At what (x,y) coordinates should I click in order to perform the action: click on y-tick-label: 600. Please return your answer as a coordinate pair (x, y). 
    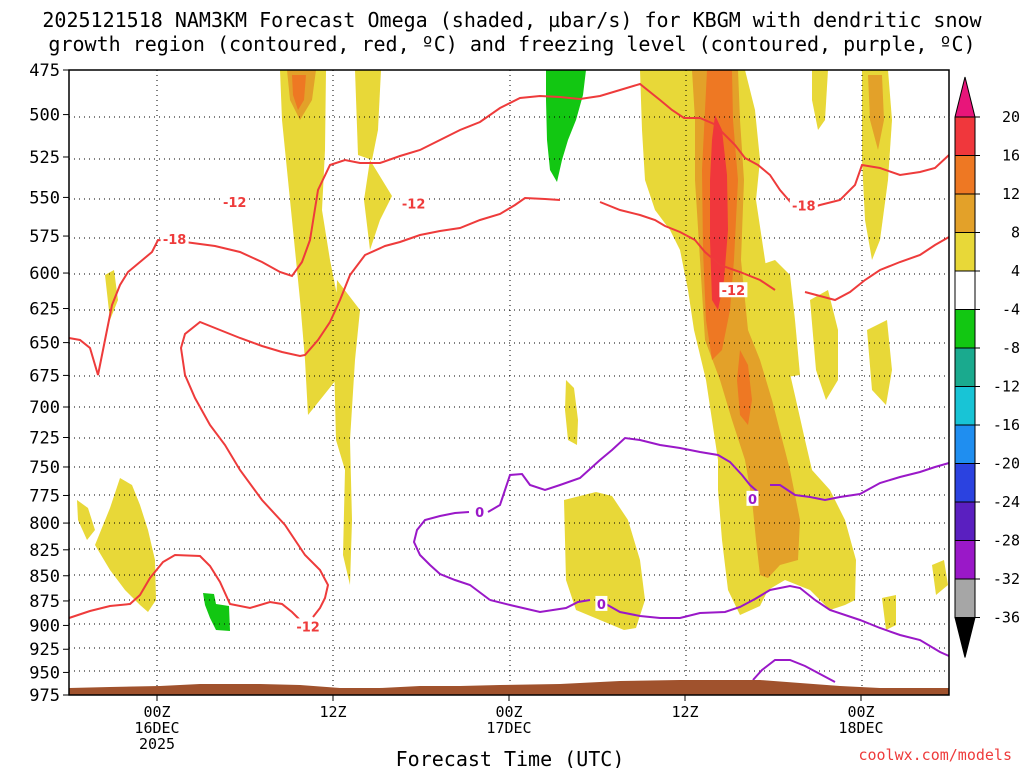
    Looking at the image, I should click on (44, 274).